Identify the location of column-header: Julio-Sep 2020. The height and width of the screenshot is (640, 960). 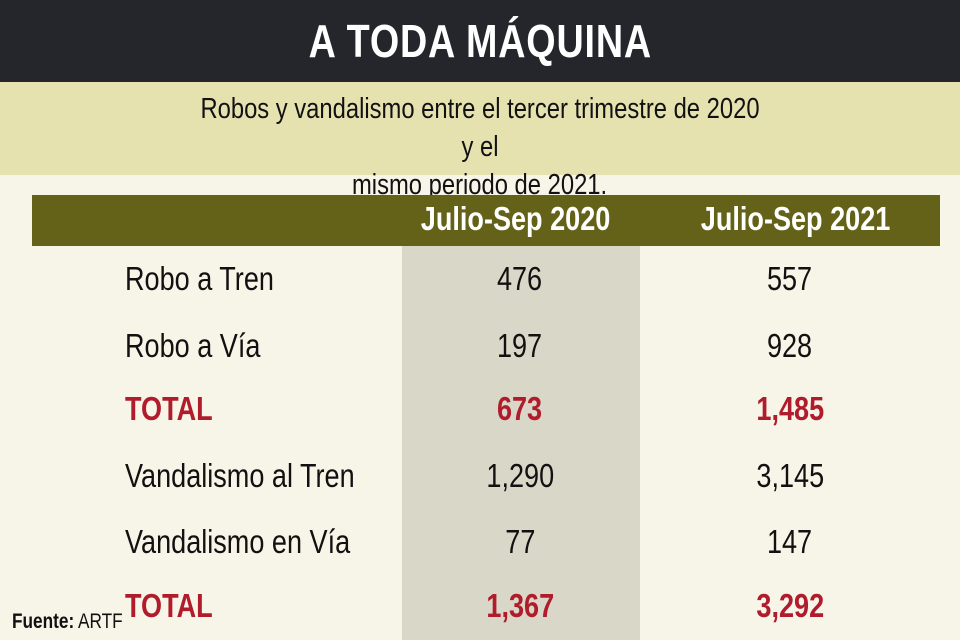
(516, 219).